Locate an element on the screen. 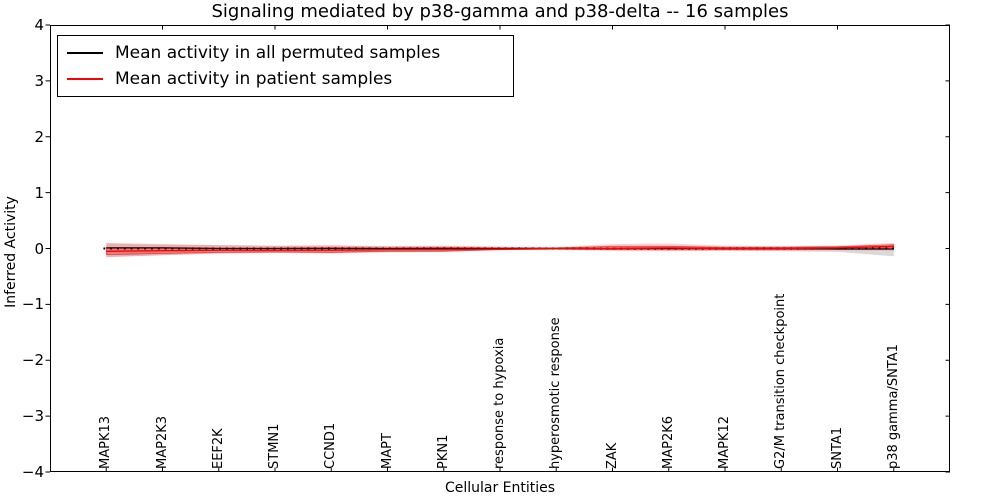  x-tick-label: G2/M transition checkpoint is located at coordinates (781, 381).